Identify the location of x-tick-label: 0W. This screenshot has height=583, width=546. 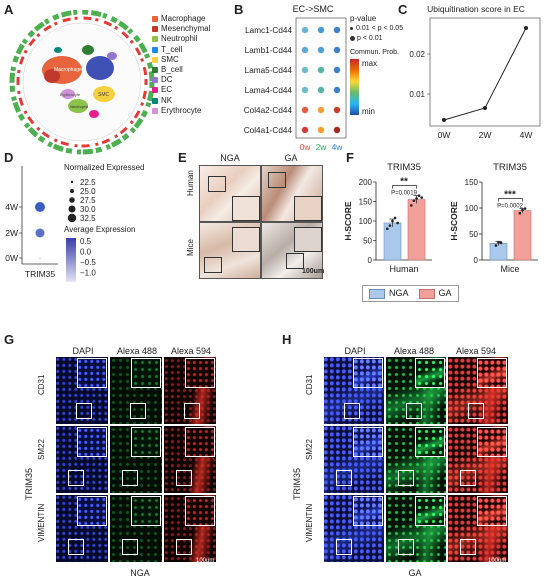
(444, 135).